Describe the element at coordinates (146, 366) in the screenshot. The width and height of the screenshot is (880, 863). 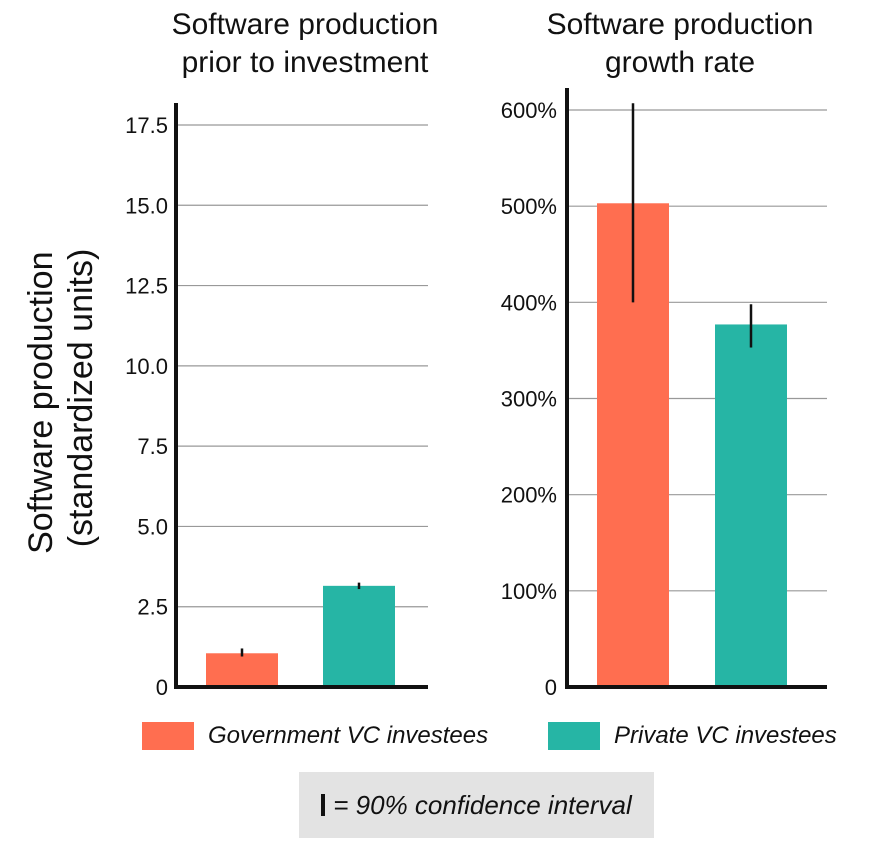
I see `y-tick-label: 10.0` at that location.